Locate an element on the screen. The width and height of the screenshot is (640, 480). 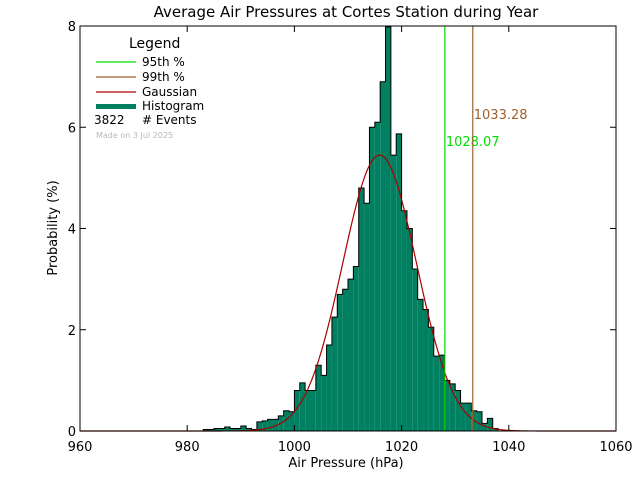
y-tick-label: 6 is located at coordinates (72, 128).